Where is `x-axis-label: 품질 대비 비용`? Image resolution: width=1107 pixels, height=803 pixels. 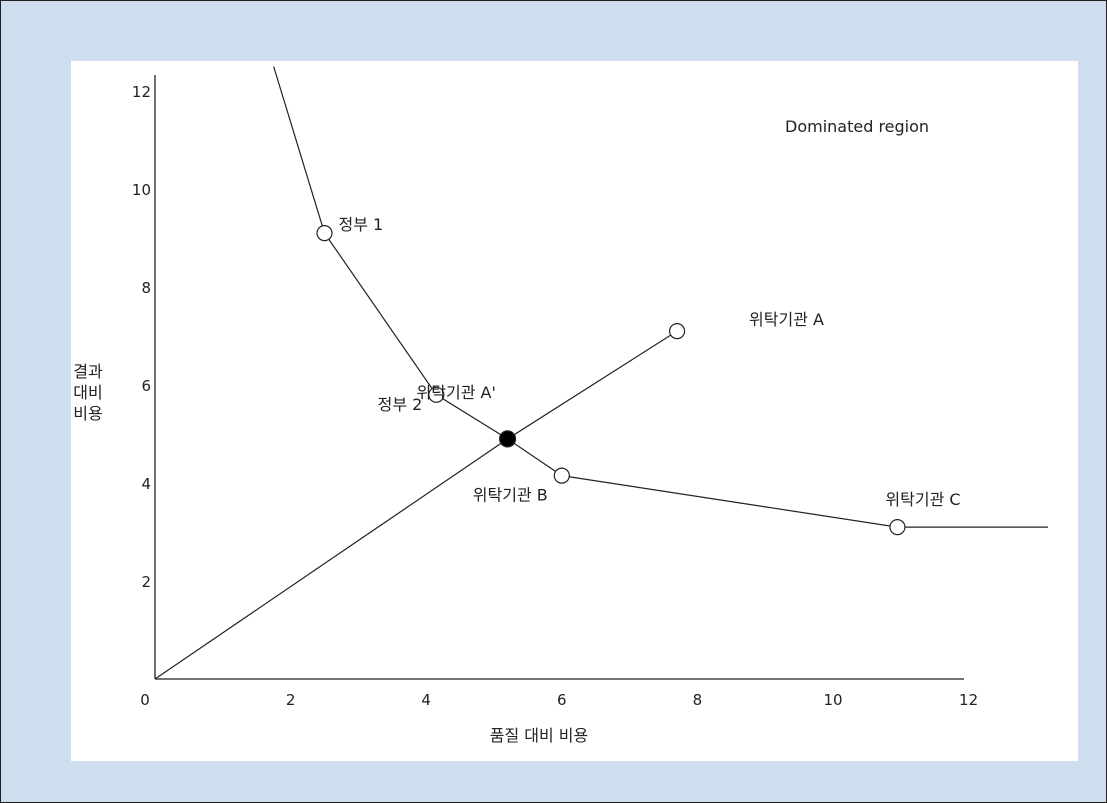 x-axis-label: 품질 대비 비용 is located at coordinates (539, 735).